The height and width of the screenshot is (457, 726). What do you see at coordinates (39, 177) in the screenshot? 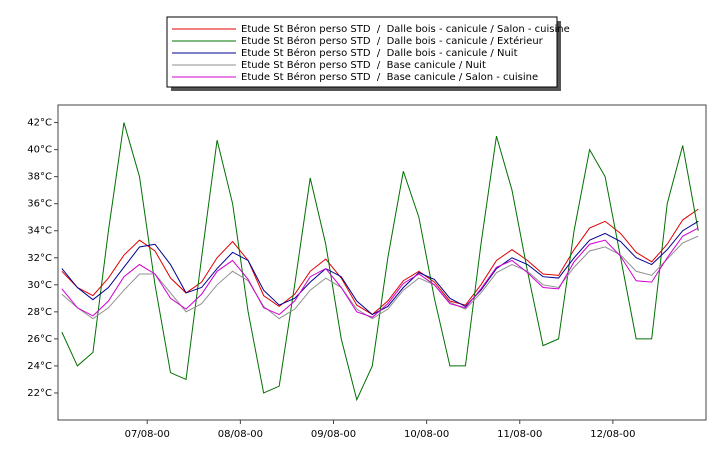
I see `y-tick-label: 38°C` at bounding box center [39, 177].